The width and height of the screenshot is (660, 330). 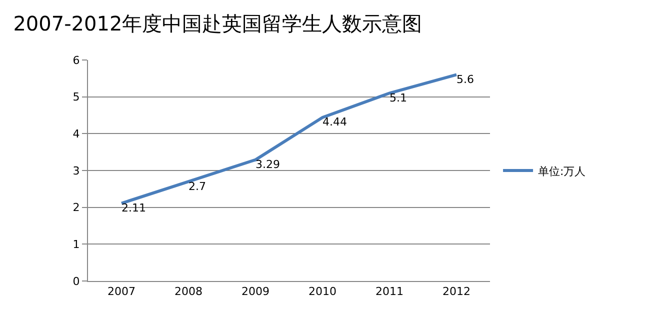 What do you see at coordinates (188, 291) in the screenshot?
I see `x-tick-label: 2008` at bounding box center [188, 291].